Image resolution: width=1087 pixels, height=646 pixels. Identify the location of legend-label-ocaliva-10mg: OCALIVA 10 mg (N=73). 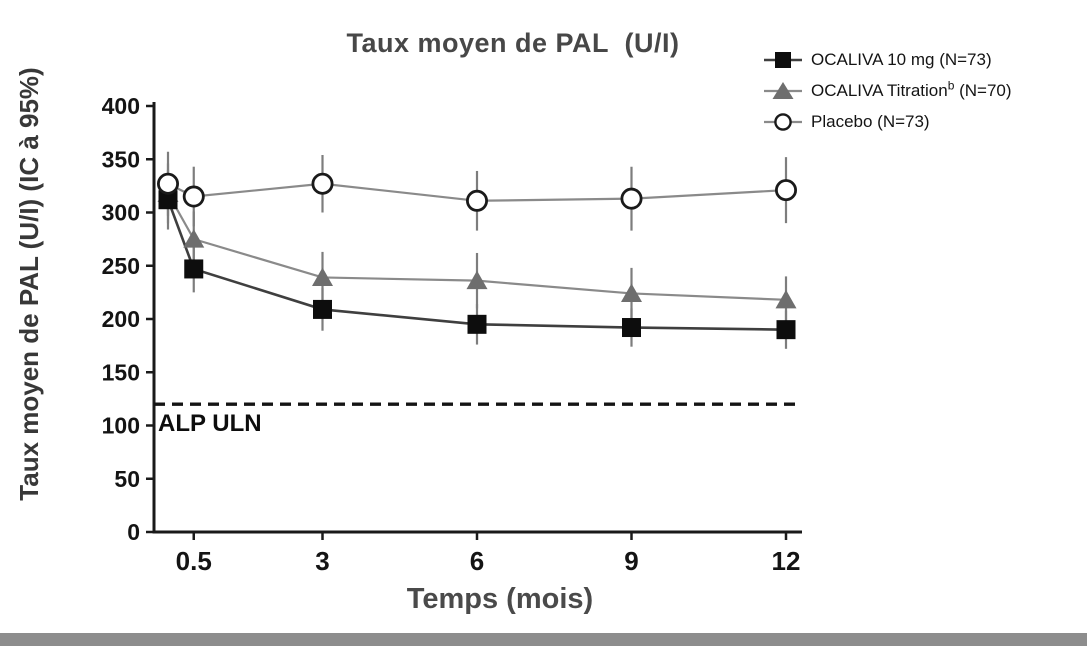
(901, 59).